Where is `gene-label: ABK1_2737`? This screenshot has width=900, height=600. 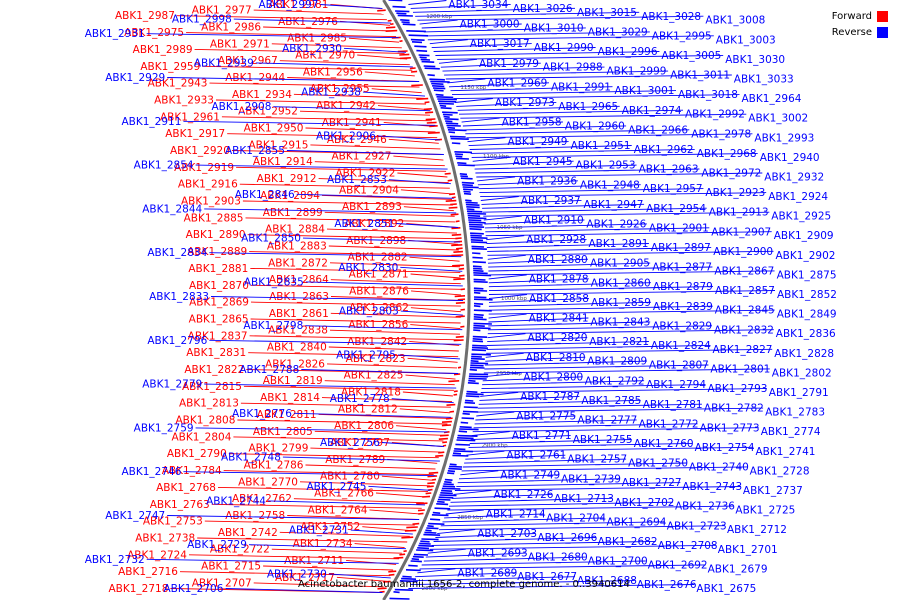
gene-label: ABK1_2737 is located at coordinates (773, 491).